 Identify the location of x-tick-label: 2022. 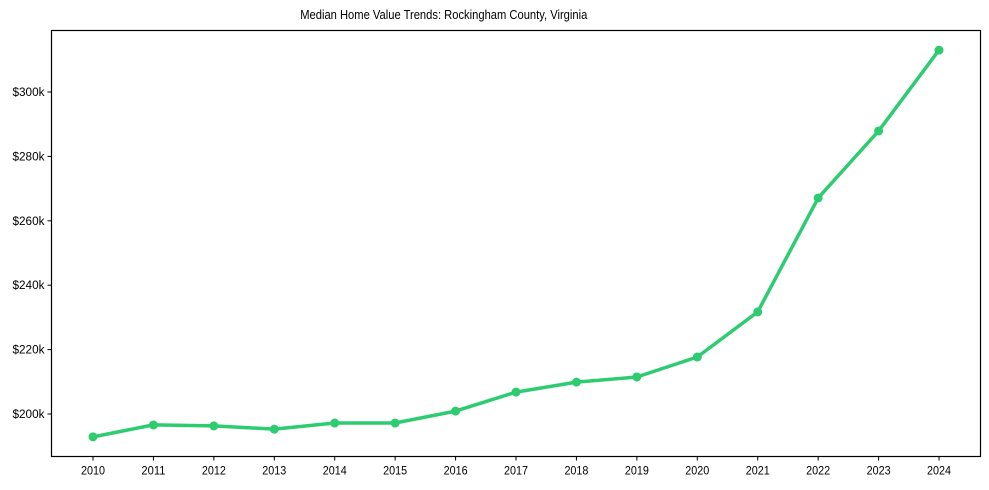
(818, 472).